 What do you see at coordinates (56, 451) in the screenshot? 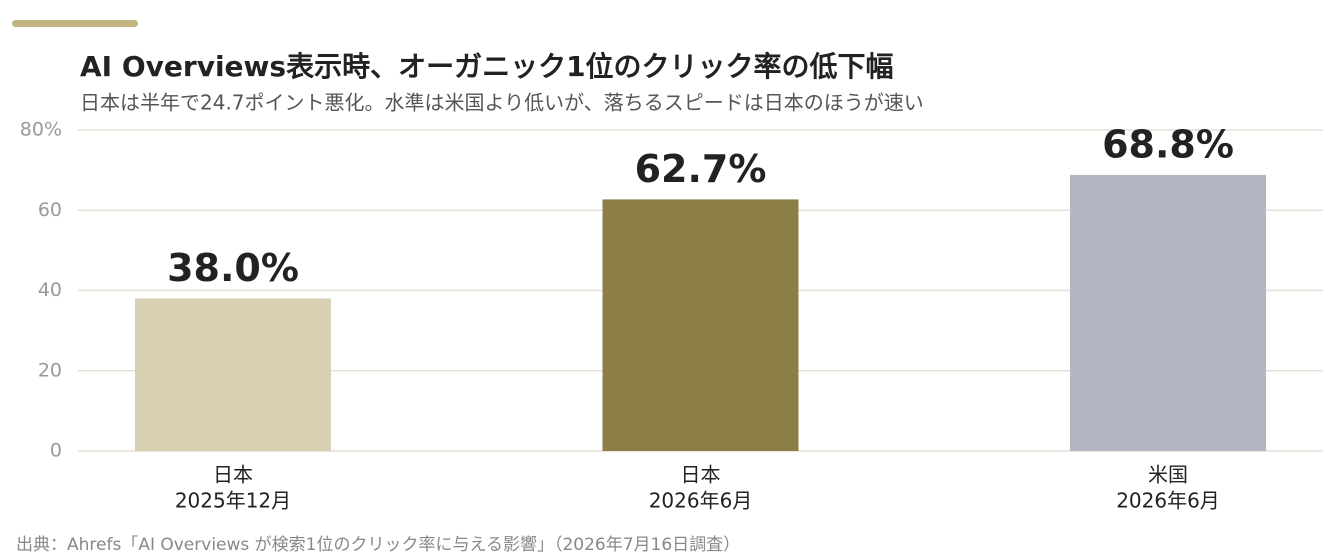
I see `y-tick-label: 0` at bounding box center [56, 451].